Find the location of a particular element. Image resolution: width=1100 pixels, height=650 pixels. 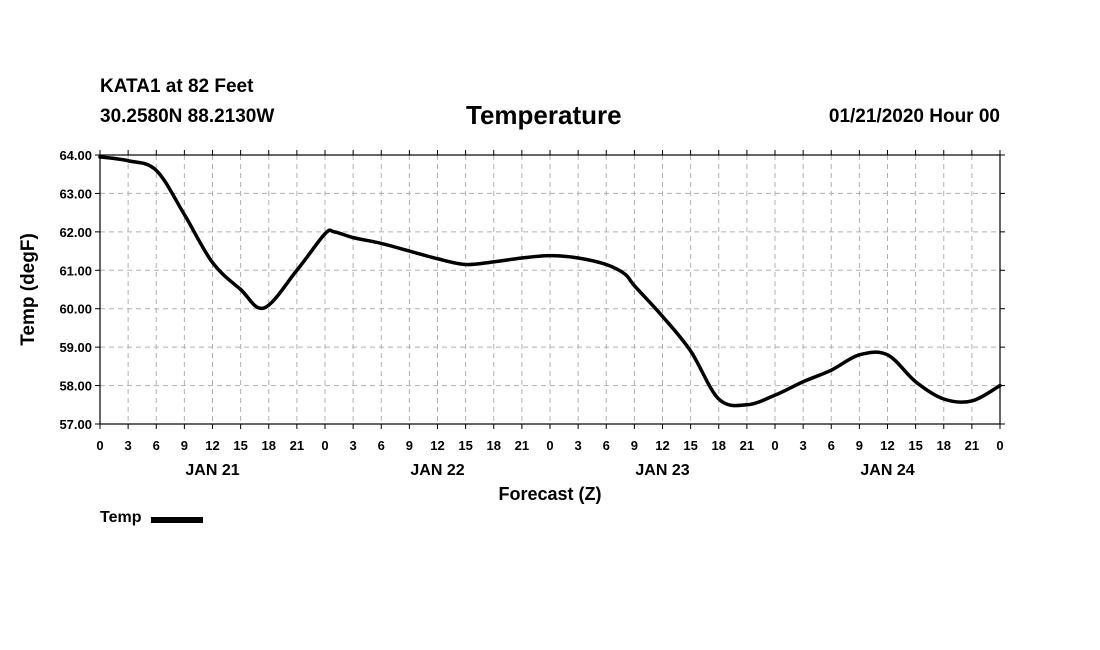

y-tick-label: 61.00 is located at coordinates (75, 270).